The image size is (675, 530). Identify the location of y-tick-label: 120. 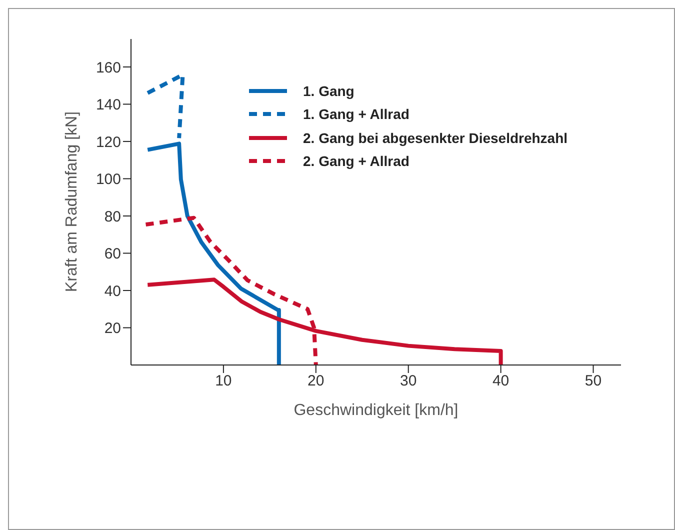
(108, 142).